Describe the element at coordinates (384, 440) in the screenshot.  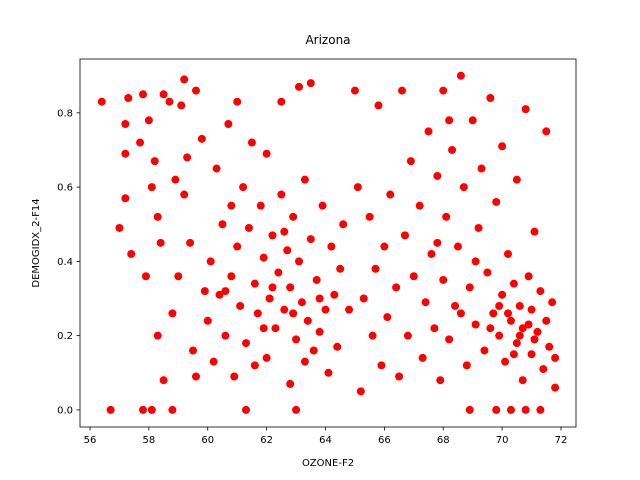
I see `x-tick-label: 66` at that location.